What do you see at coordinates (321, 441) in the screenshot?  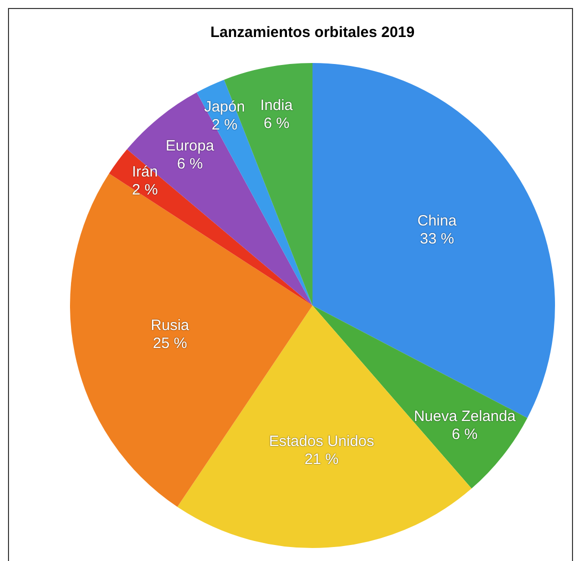 I see `slice-label: Estados Unidos` at bounding box center [321, 441].